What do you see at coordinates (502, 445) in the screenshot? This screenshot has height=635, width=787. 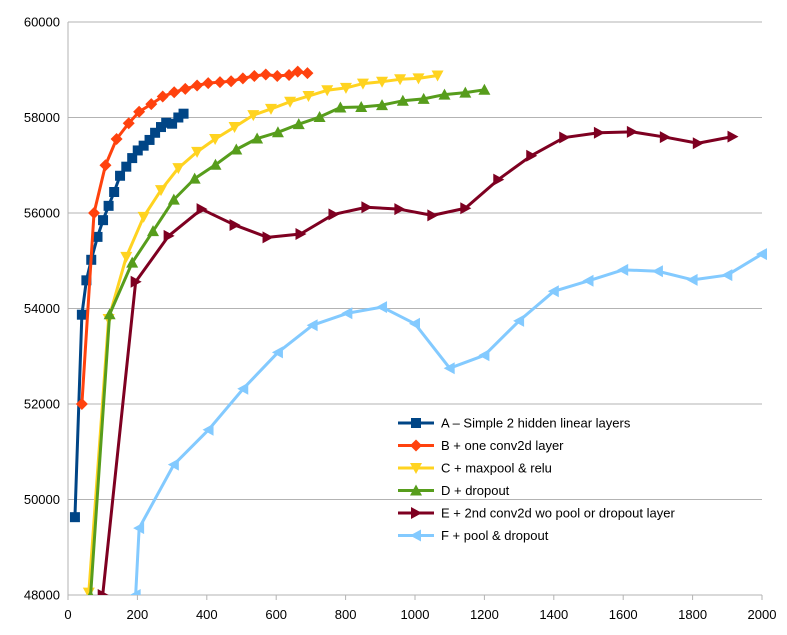 I see `legend-label: B + one conv2d layer` at bounding box center [502, 445].